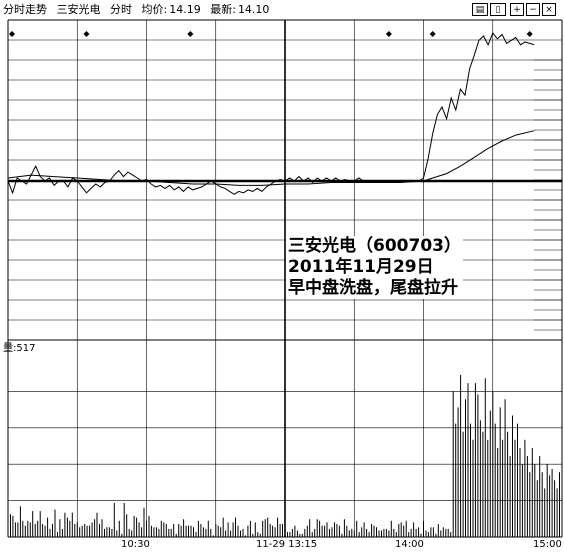  I want to click on last-price-label: 最新:, so click(223, 9).